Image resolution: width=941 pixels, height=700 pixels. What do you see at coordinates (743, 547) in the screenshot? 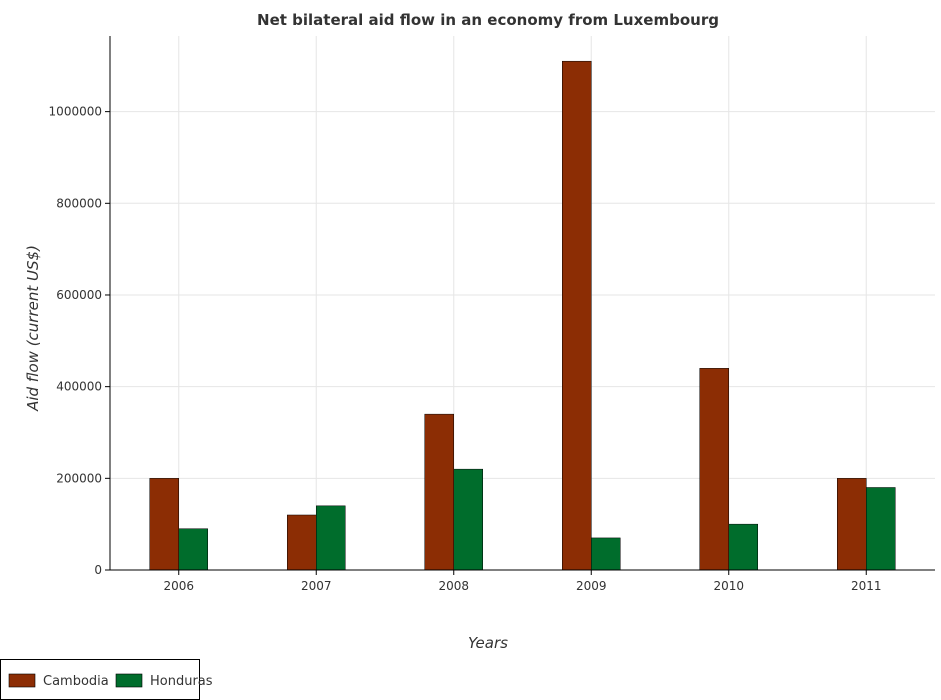
I see `bar-honduras-2010` at bounding box center [743, 547].